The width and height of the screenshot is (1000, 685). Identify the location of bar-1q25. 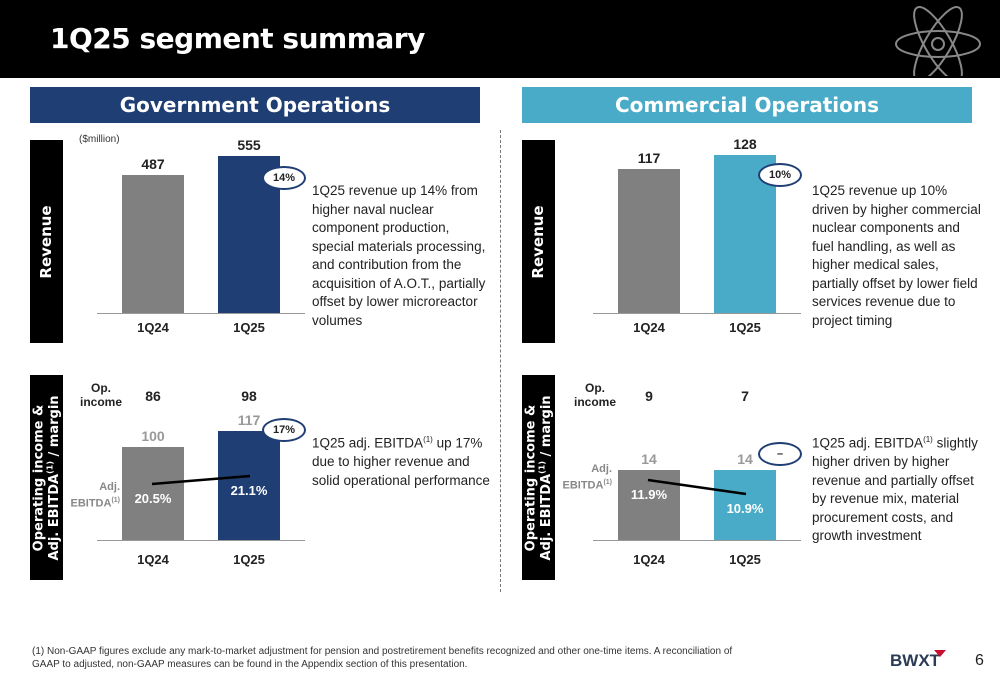
(249, 485).